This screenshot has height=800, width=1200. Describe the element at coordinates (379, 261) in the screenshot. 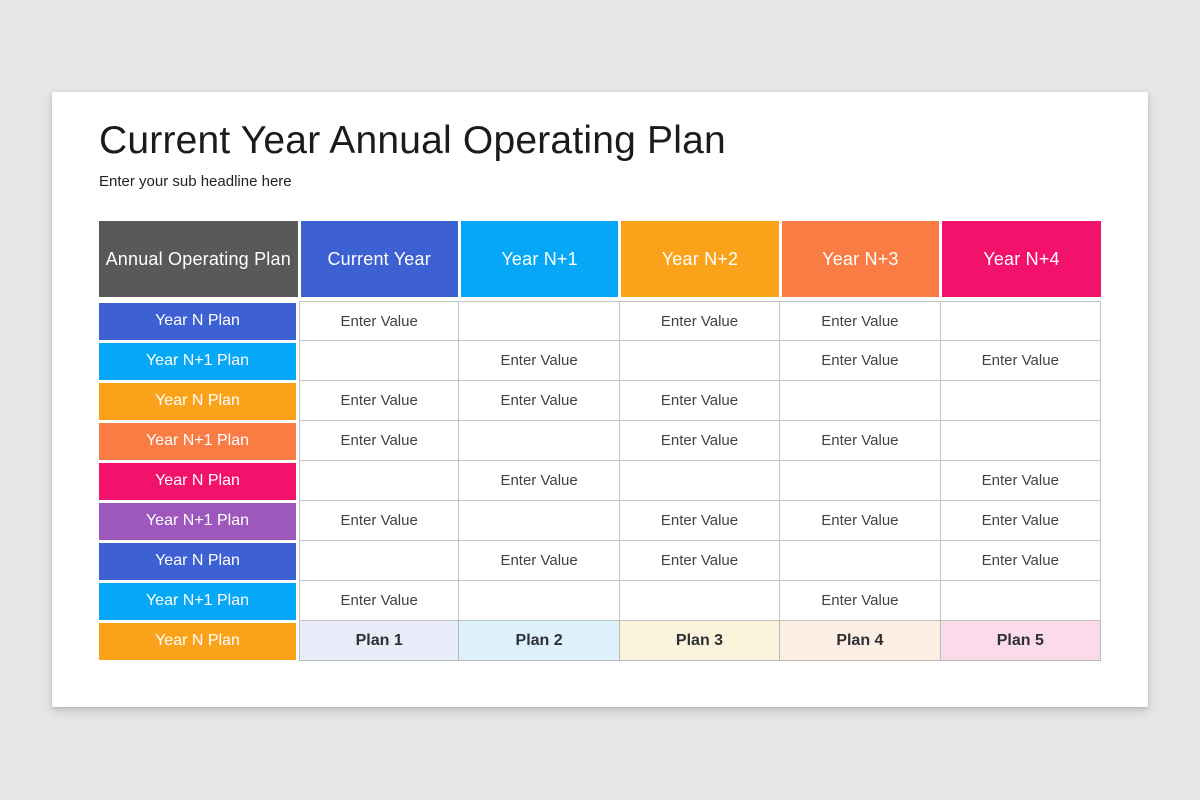

I see `column-header-current-year: Current Year` at that location.